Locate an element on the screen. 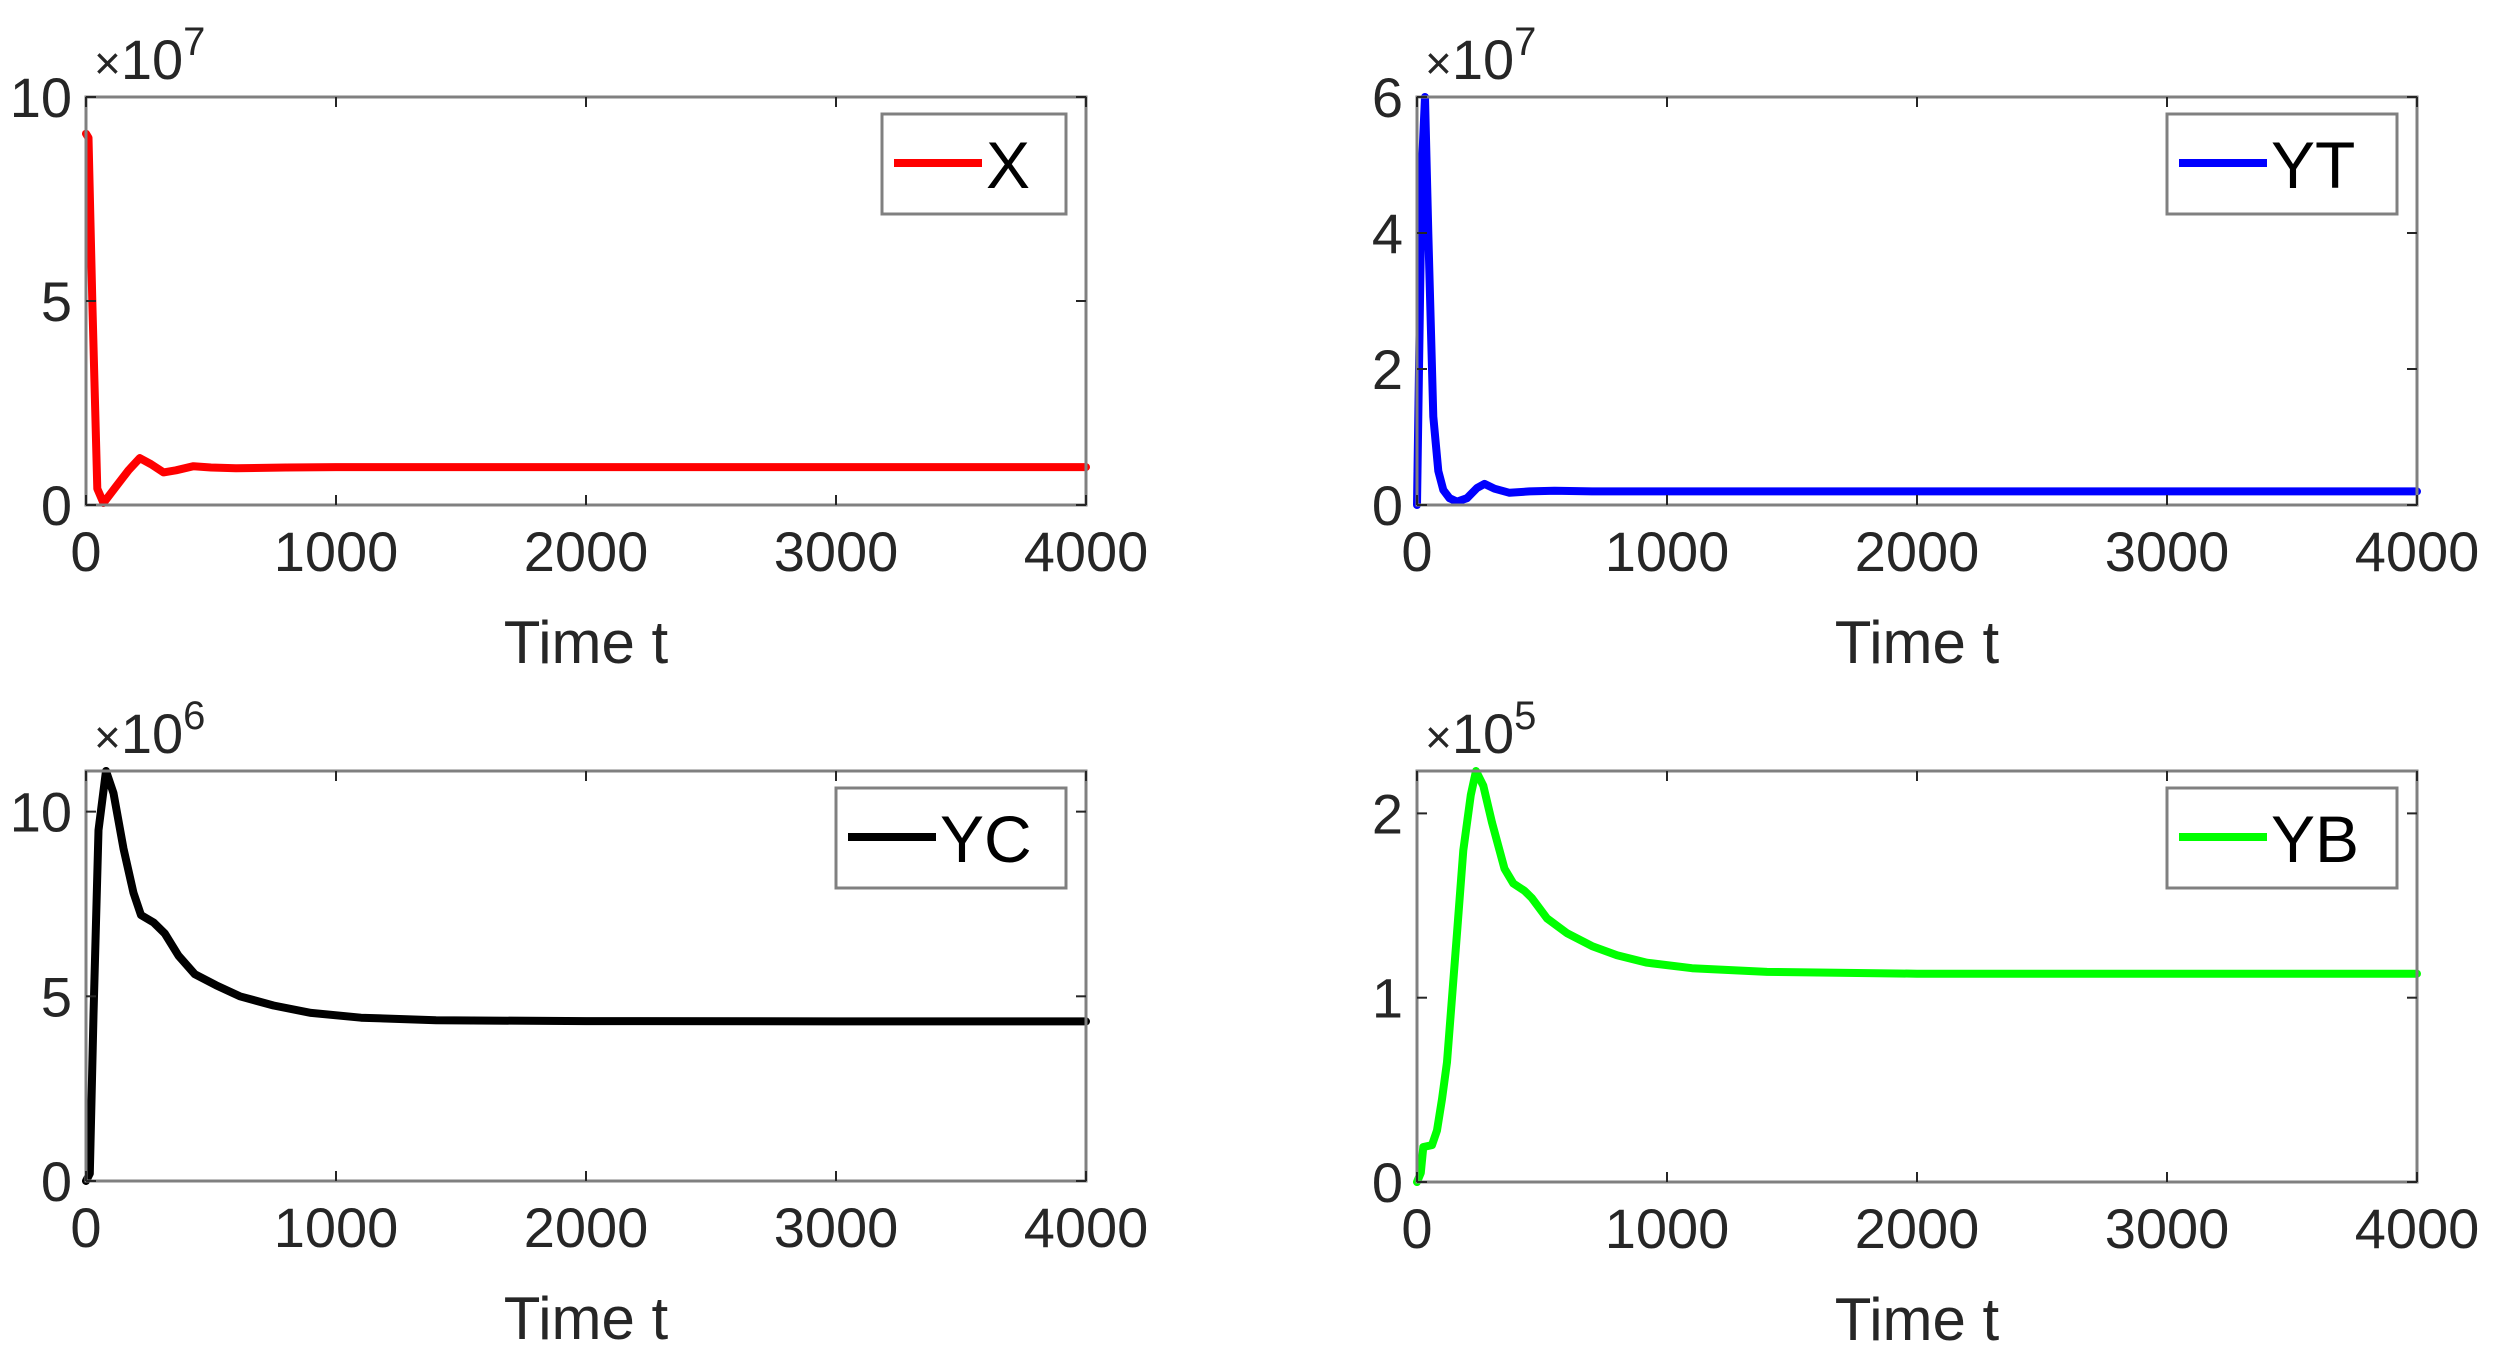 The height and width of the screenshot is (1353, 2497). y-tick-label: 4 is located at coordinates (1387, 233).